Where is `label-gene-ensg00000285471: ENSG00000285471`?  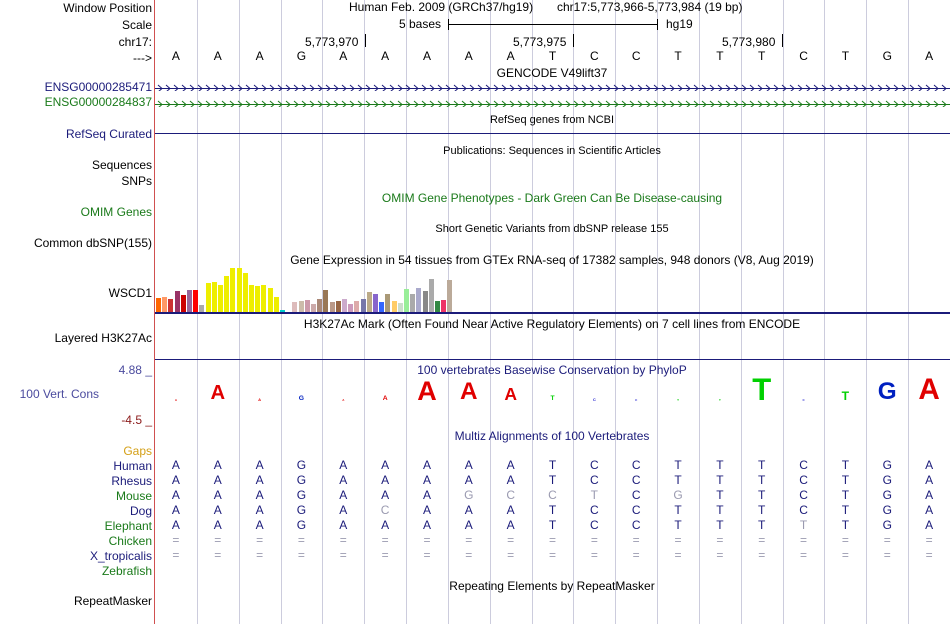
label-gene-ensg00000285471: ENSG00000285471 is located at coordinates (98, 87).